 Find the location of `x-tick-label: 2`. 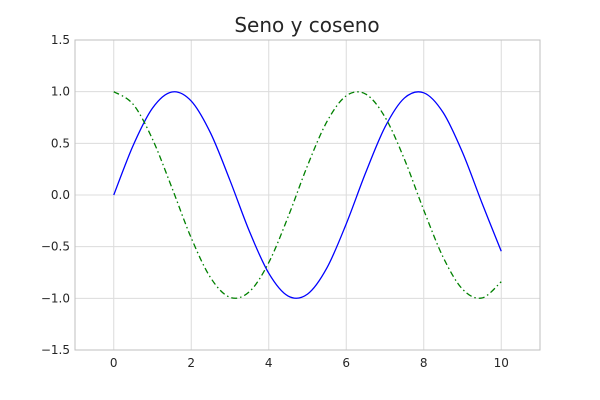

x-tick-label: 2 is located at coordinates (191, 363).